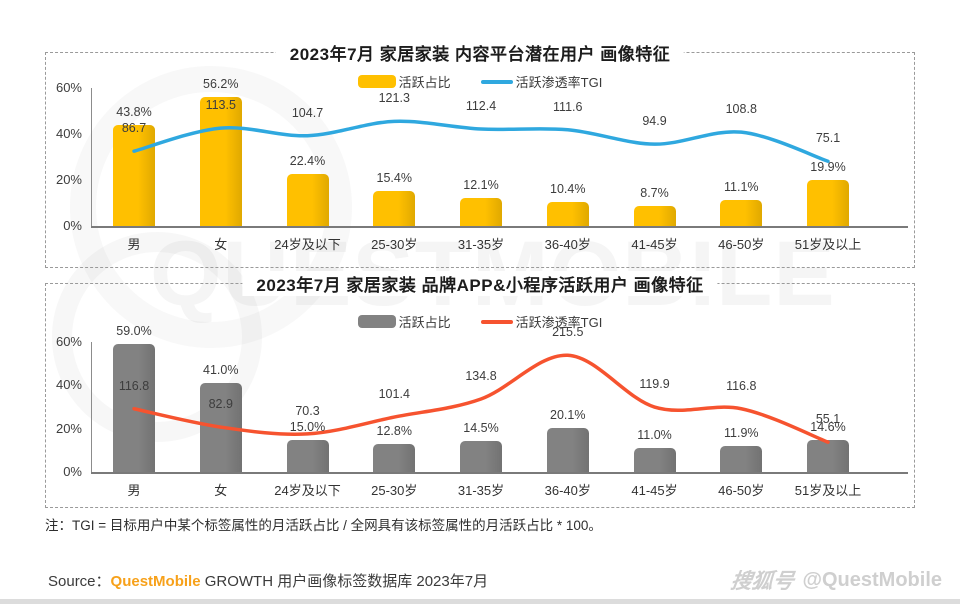 Image resolution: width=960 pixels, height=604 pixels. Describe the element at coordinates (134, 244) in the screenshot. I see `x-axis-label: 男` at that location.